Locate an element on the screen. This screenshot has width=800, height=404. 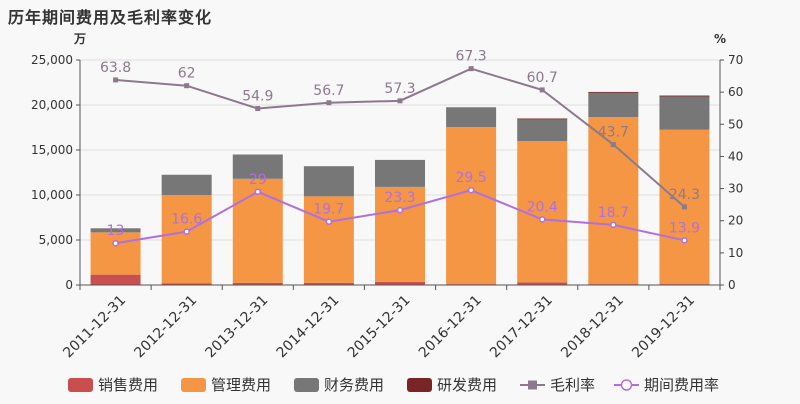
x-tick-label: 2018-12-31 is located at coordinates (592, 326).